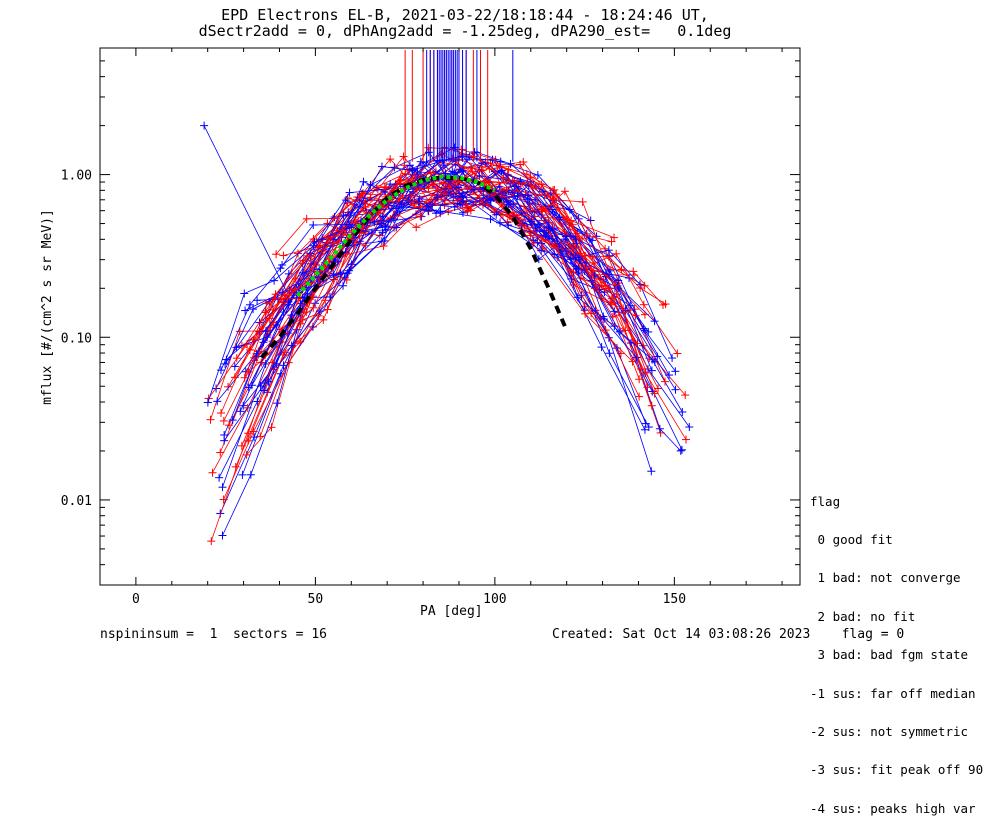 Image resolution: width=1000 pixels, height=828 pixels. What do you see at coordinates (76, 338) in the screenshot?
I see `y-tick-label: 0.10` at bounding box center [76, 338].